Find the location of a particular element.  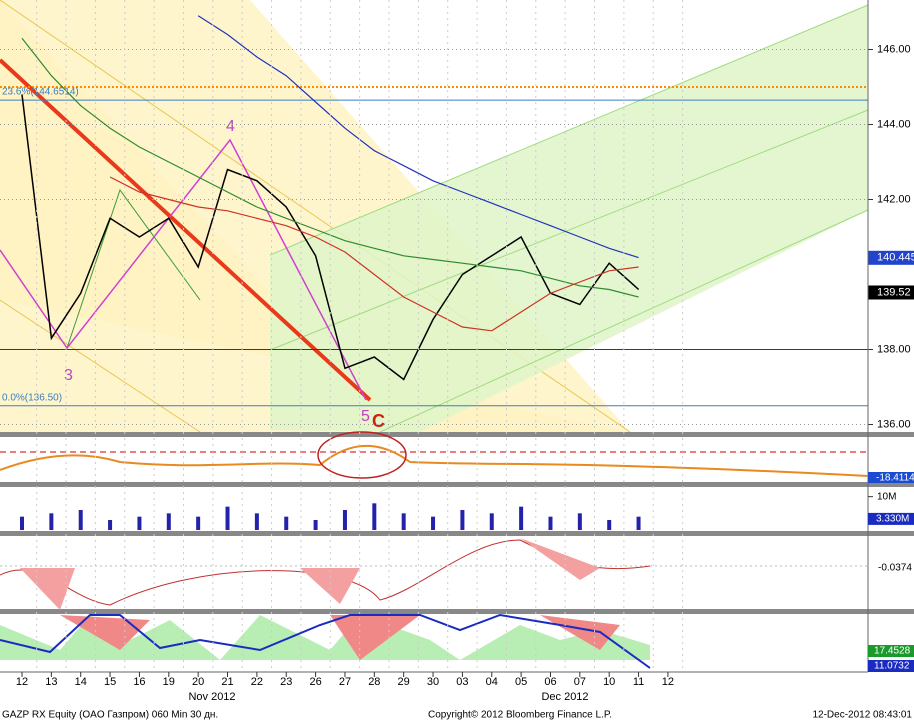

level-label: 0.0%(136.50) is located at coordinates (32, 397).